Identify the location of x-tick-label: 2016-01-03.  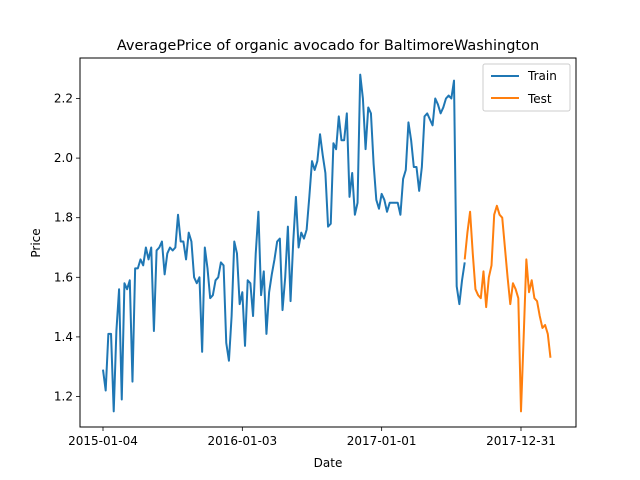
(242, 441).